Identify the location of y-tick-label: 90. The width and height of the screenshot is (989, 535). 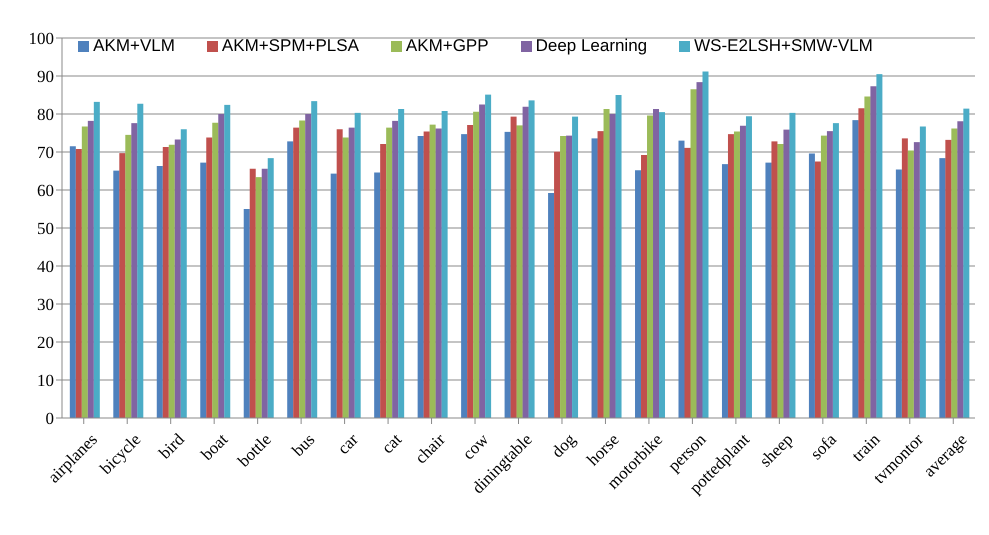
(45, 76).